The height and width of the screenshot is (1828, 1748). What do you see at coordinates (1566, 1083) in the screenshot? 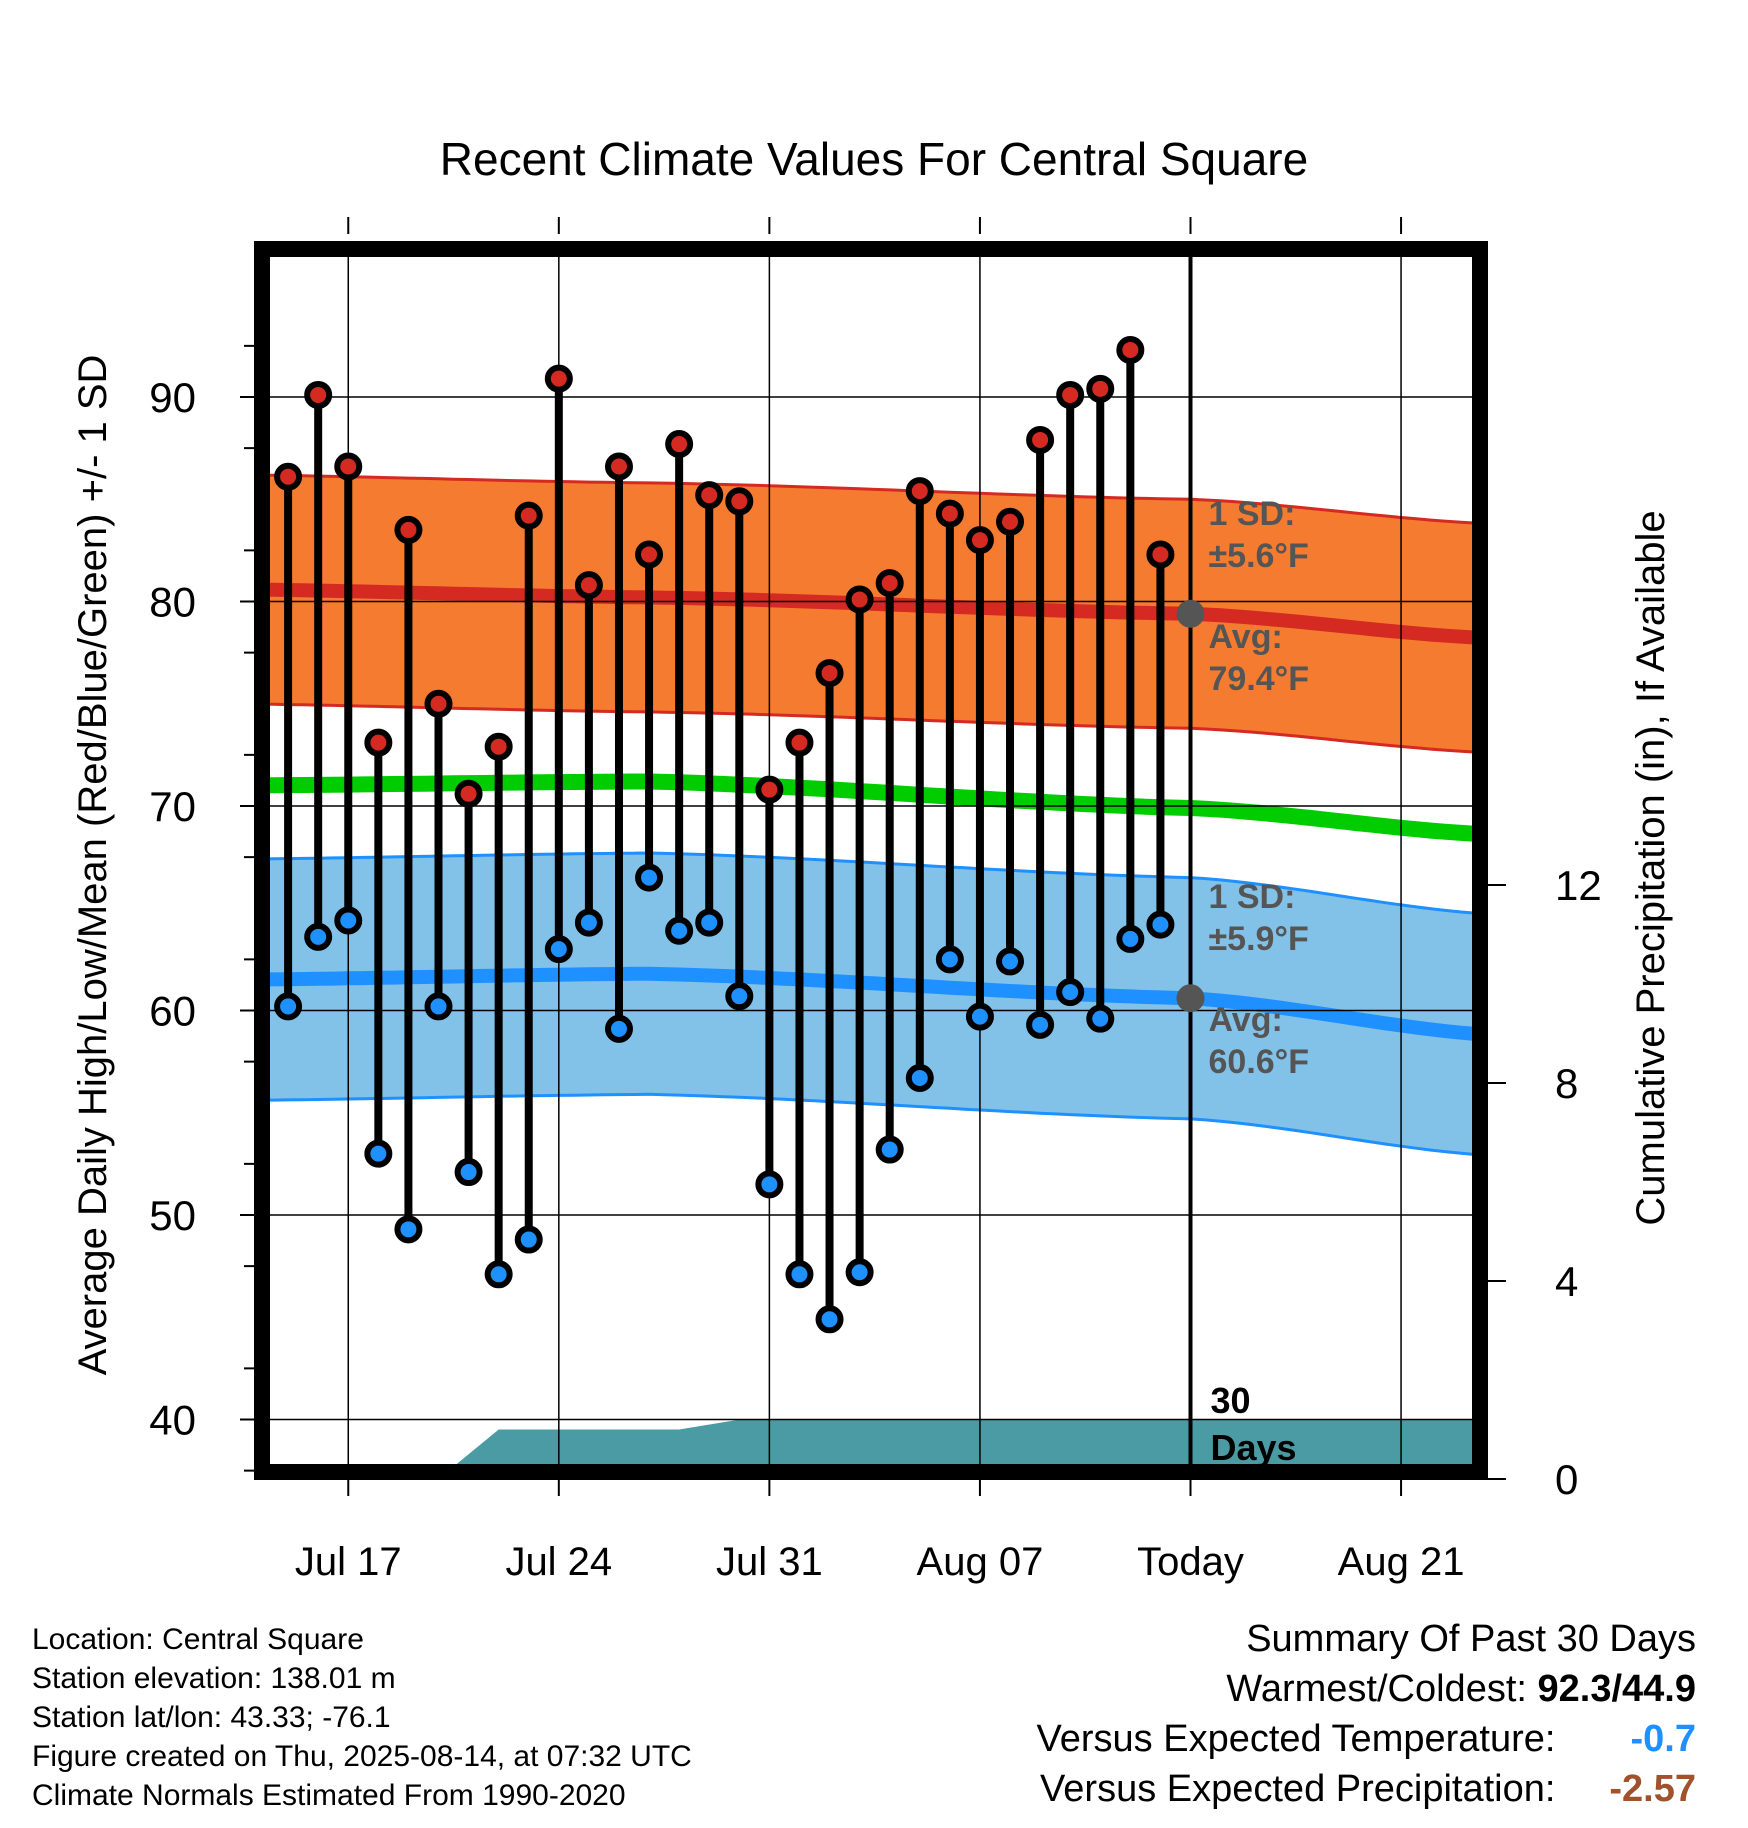
I see `y2-tick-label: 8` at bounding box center [1566, 1083].